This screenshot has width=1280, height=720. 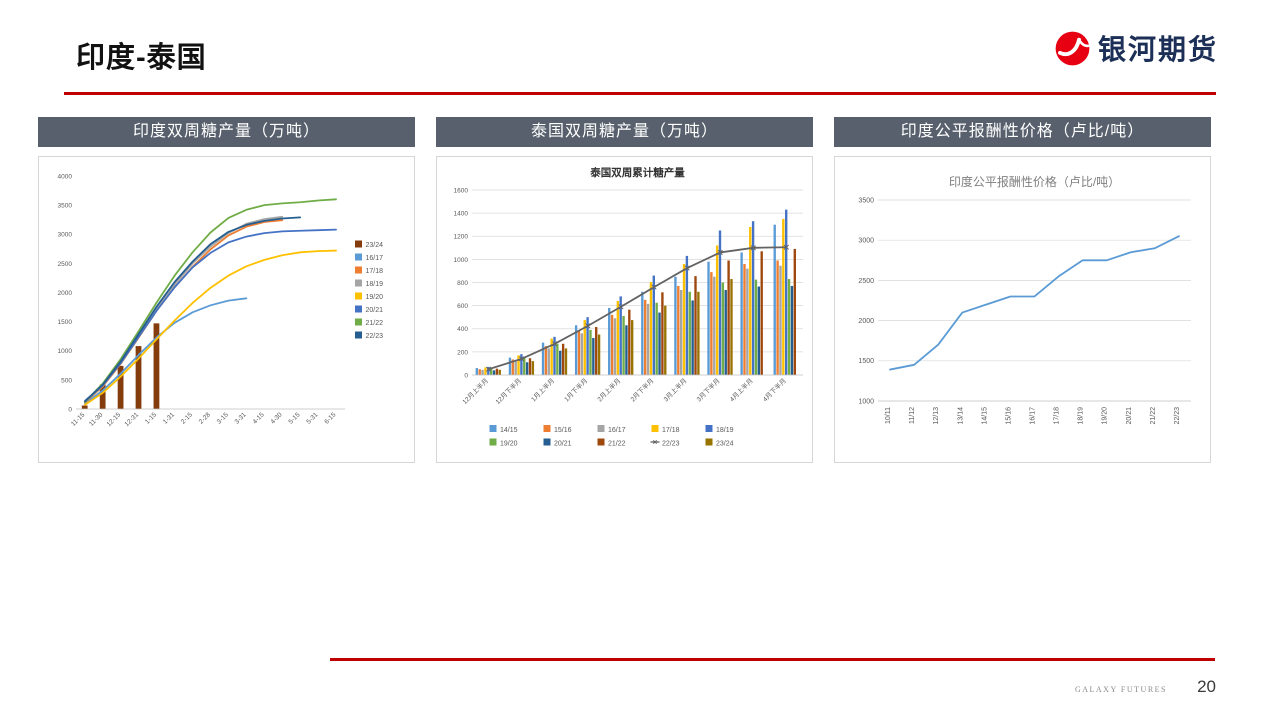 I want to click on page-title: 印度-泰国, so click(x=141, y=58).